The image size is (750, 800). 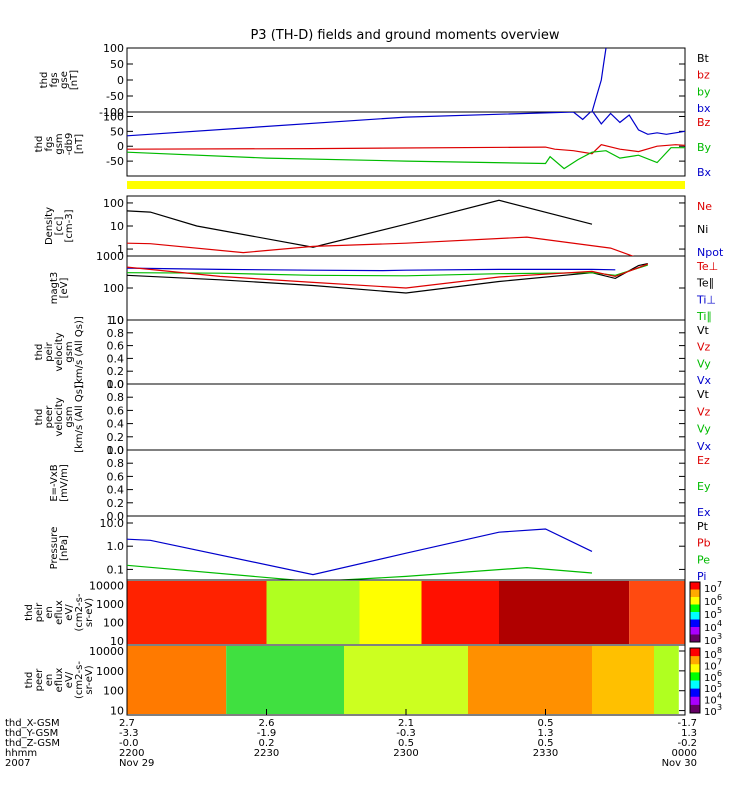 What do you see at coordinates (113, 288) in the screenshot?
I see `y-tick-label: 100` at bounding box center [113, 288].